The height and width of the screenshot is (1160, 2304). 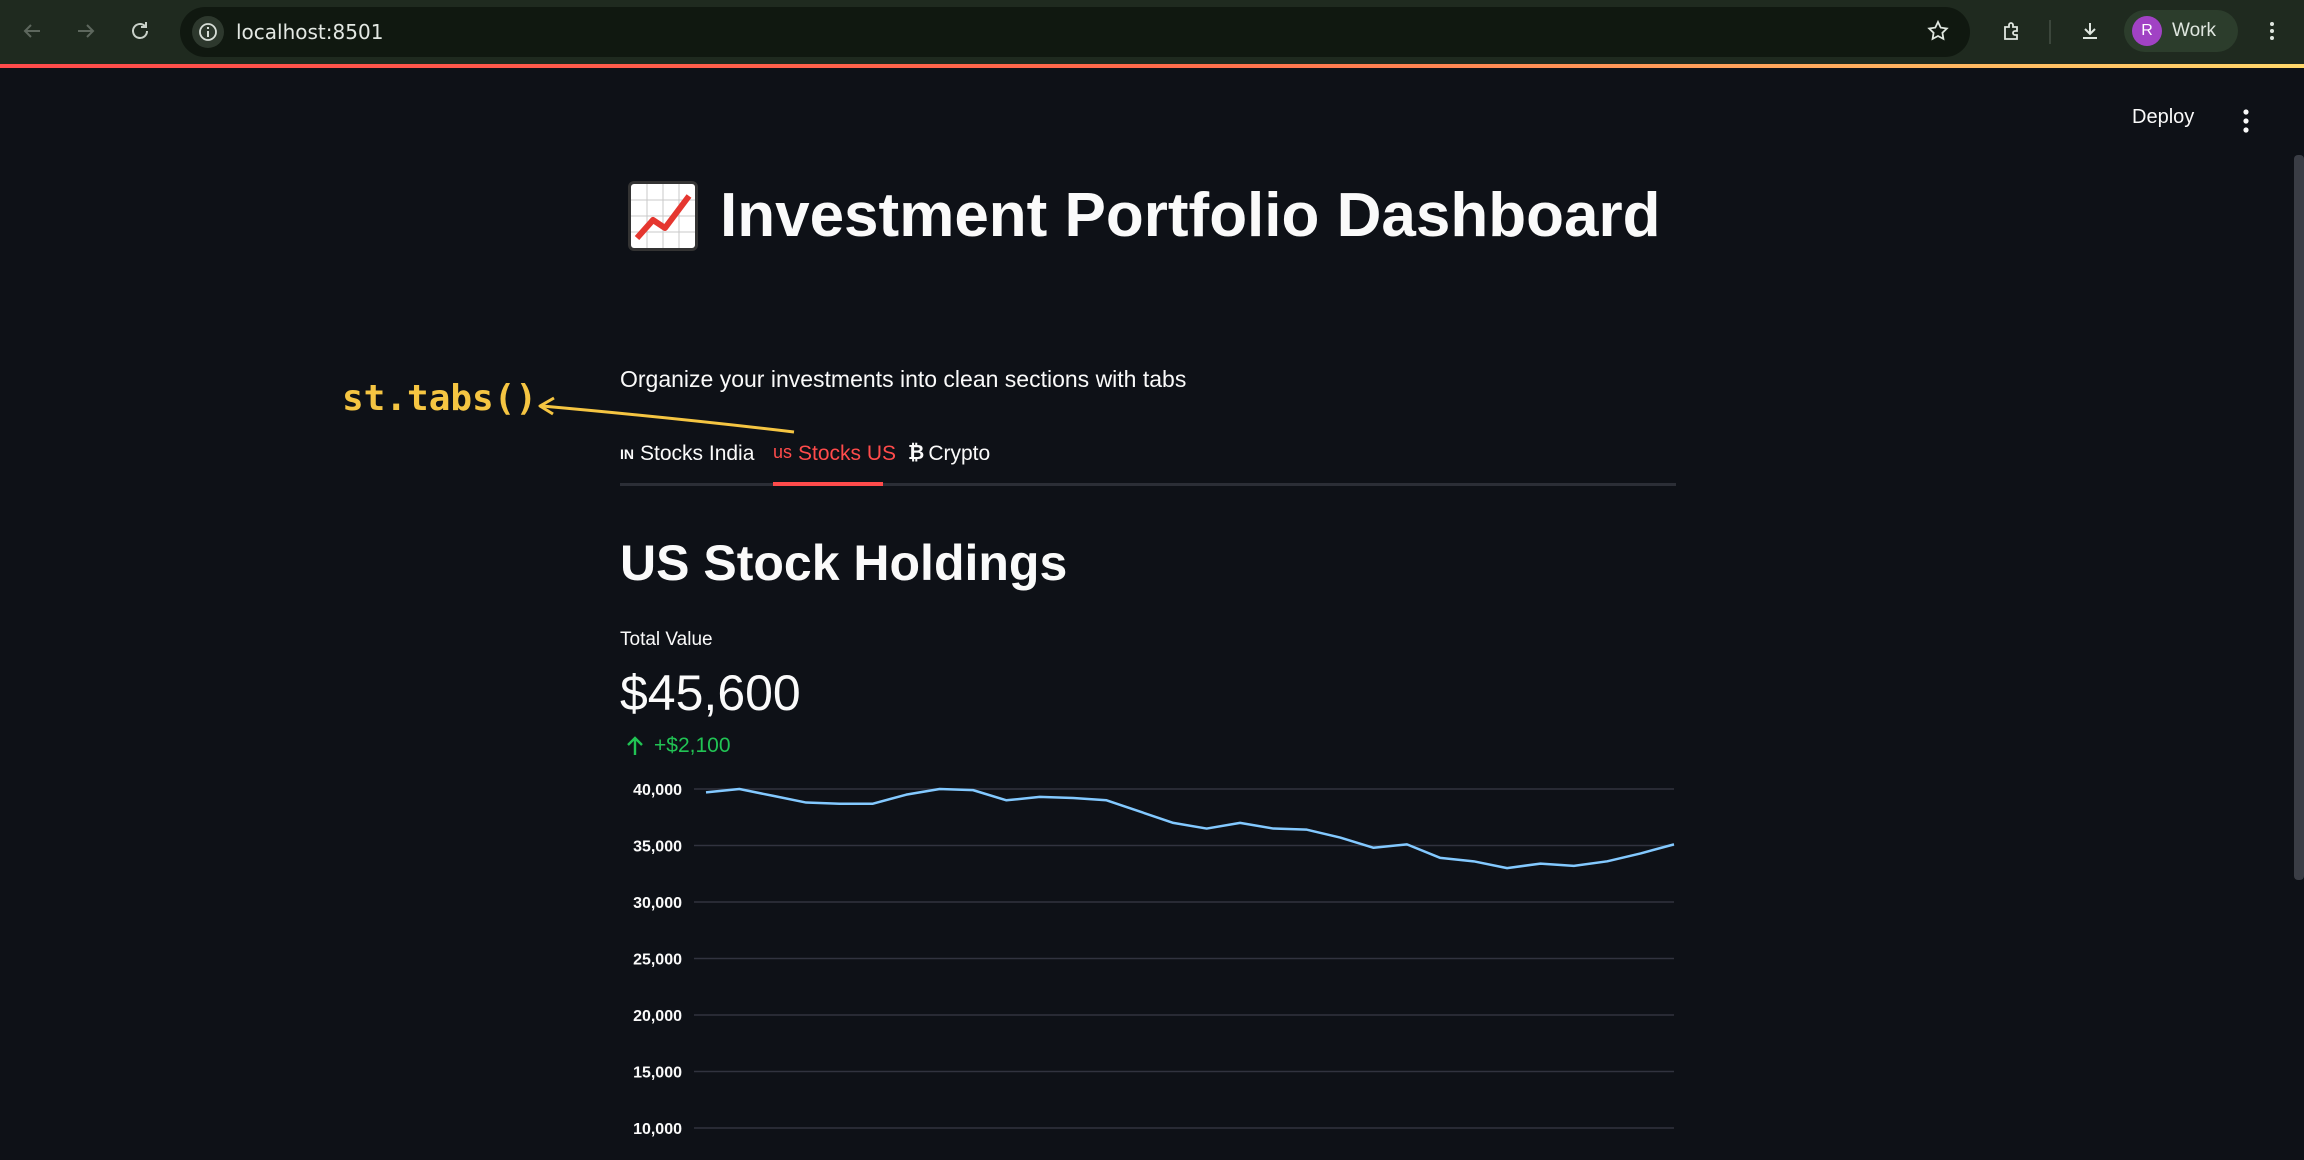 I want to click on chart-increasing-icon, so click(x=663, y=215).